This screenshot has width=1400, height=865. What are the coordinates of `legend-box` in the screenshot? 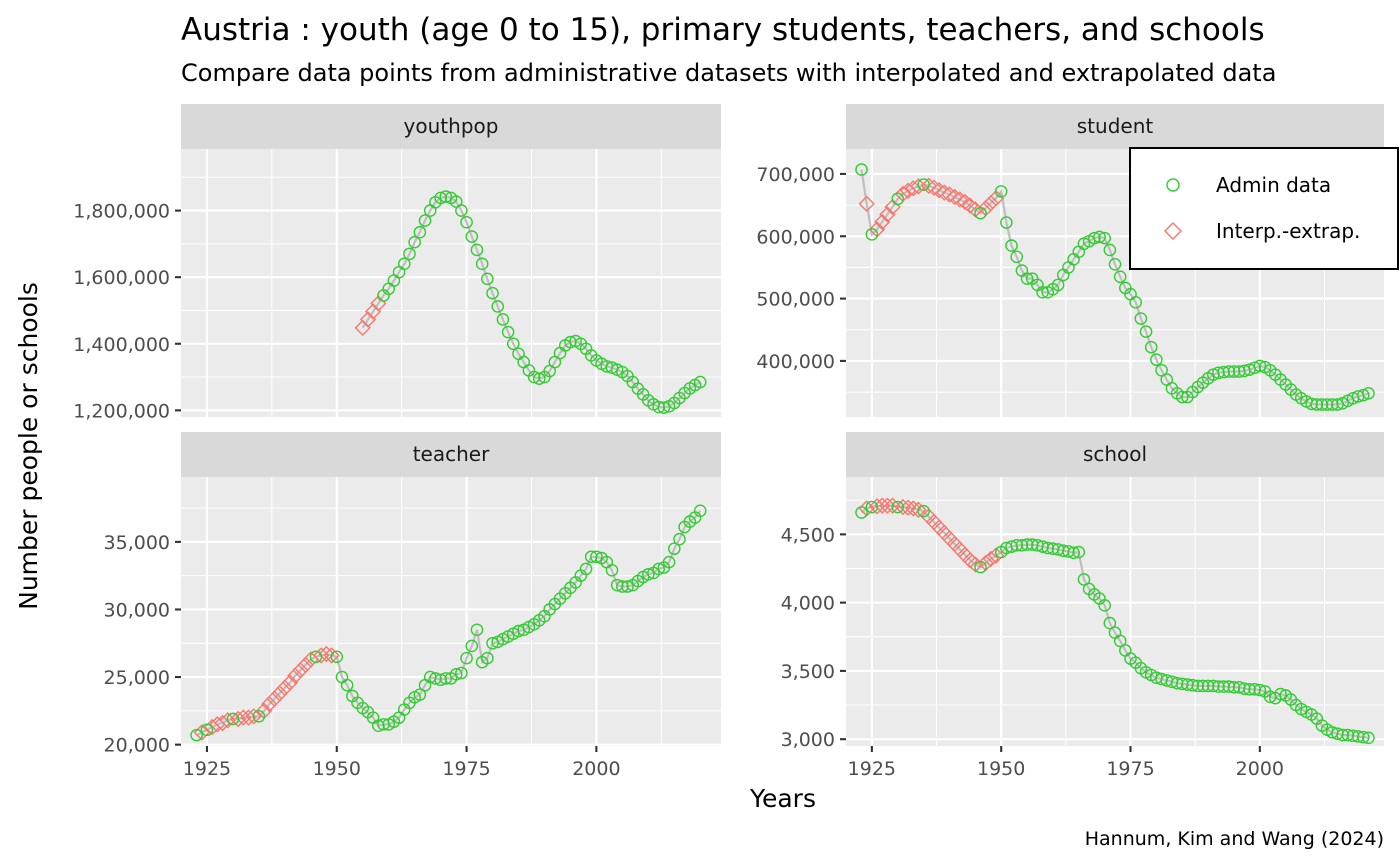 It's located at (1264, 208).